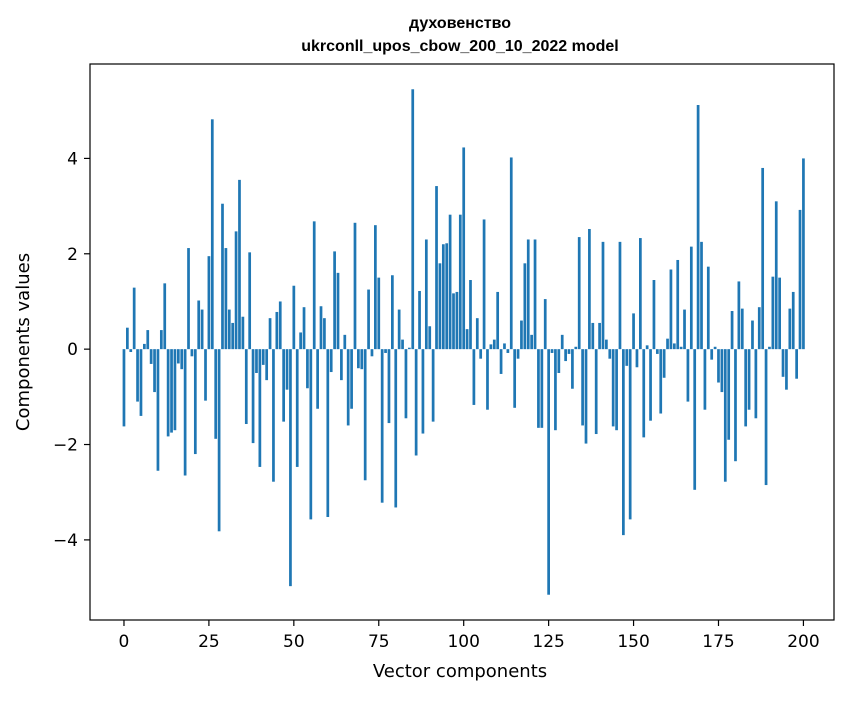 The image size is (847, 701). What do you see at coordinates (718, 642) in the screenshot?
I see `x-tick-label: 175` at bounding box center [718, 642].